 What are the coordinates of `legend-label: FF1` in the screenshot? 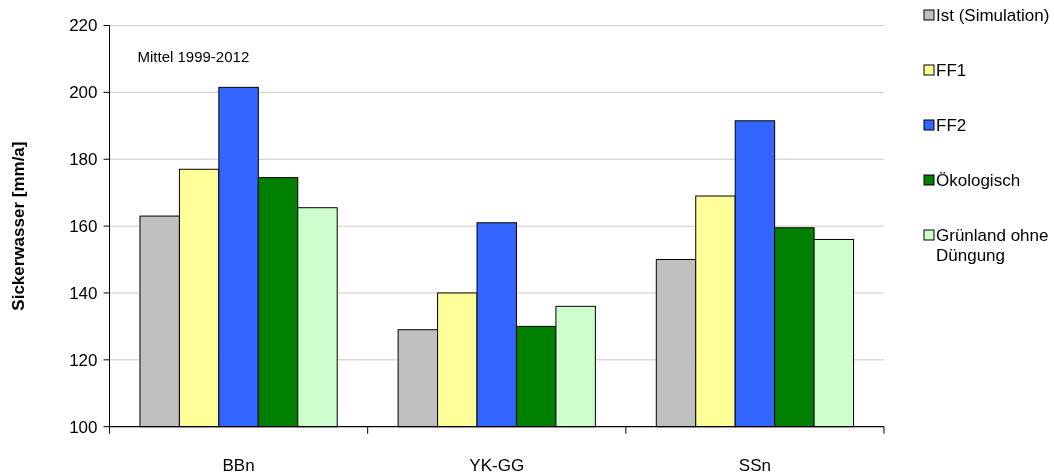 It's located at (951, 70).